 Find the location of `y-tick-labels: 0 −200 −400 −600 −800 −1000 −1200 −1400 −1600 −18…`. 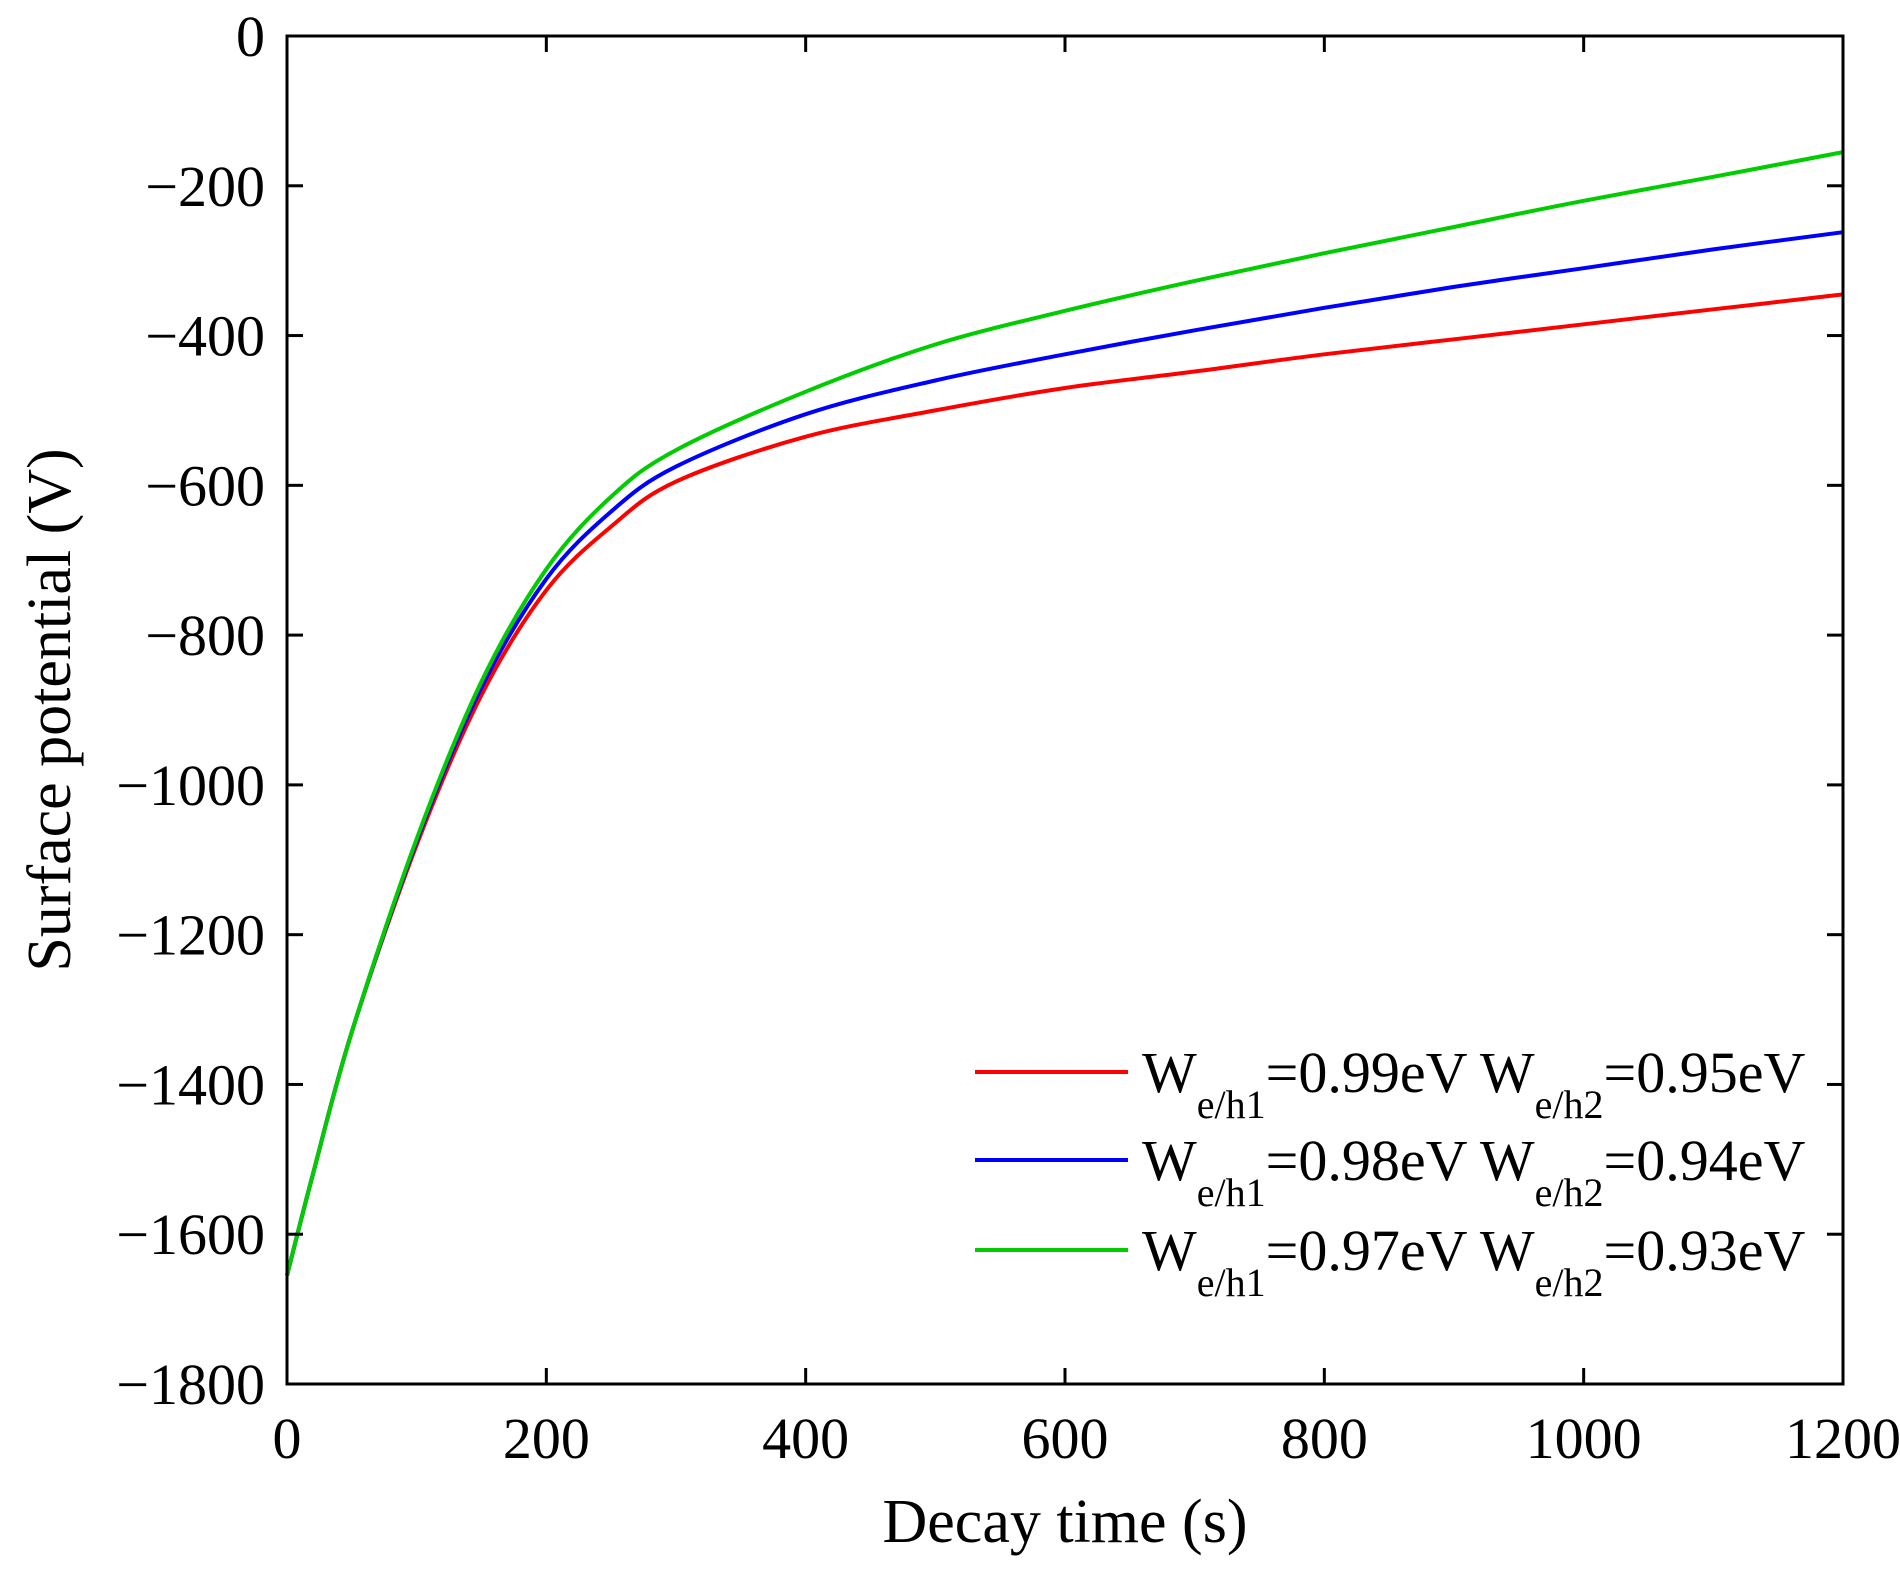

y-tick-labels: 0 −200 −400 −600 −800 −1000 −1200 −1400 −1600 −18… is located at coordinates (190, 710).